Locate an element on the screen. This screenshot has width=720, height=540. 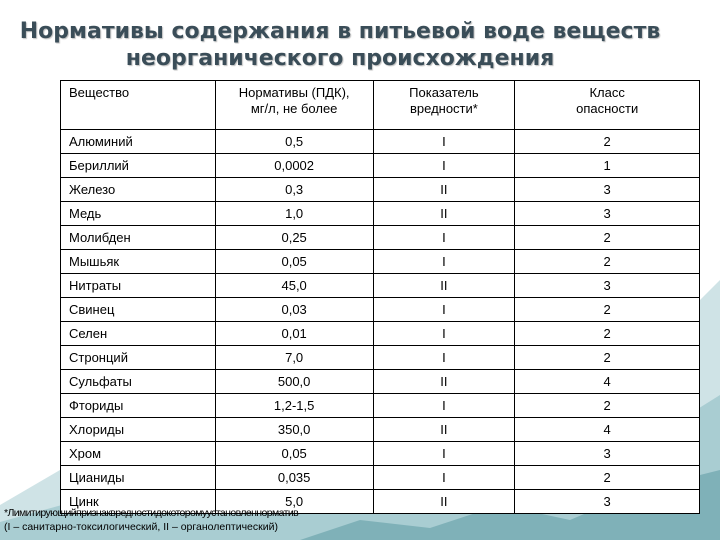
cell-substance: Бериллий is located at coordinates (138, 165).